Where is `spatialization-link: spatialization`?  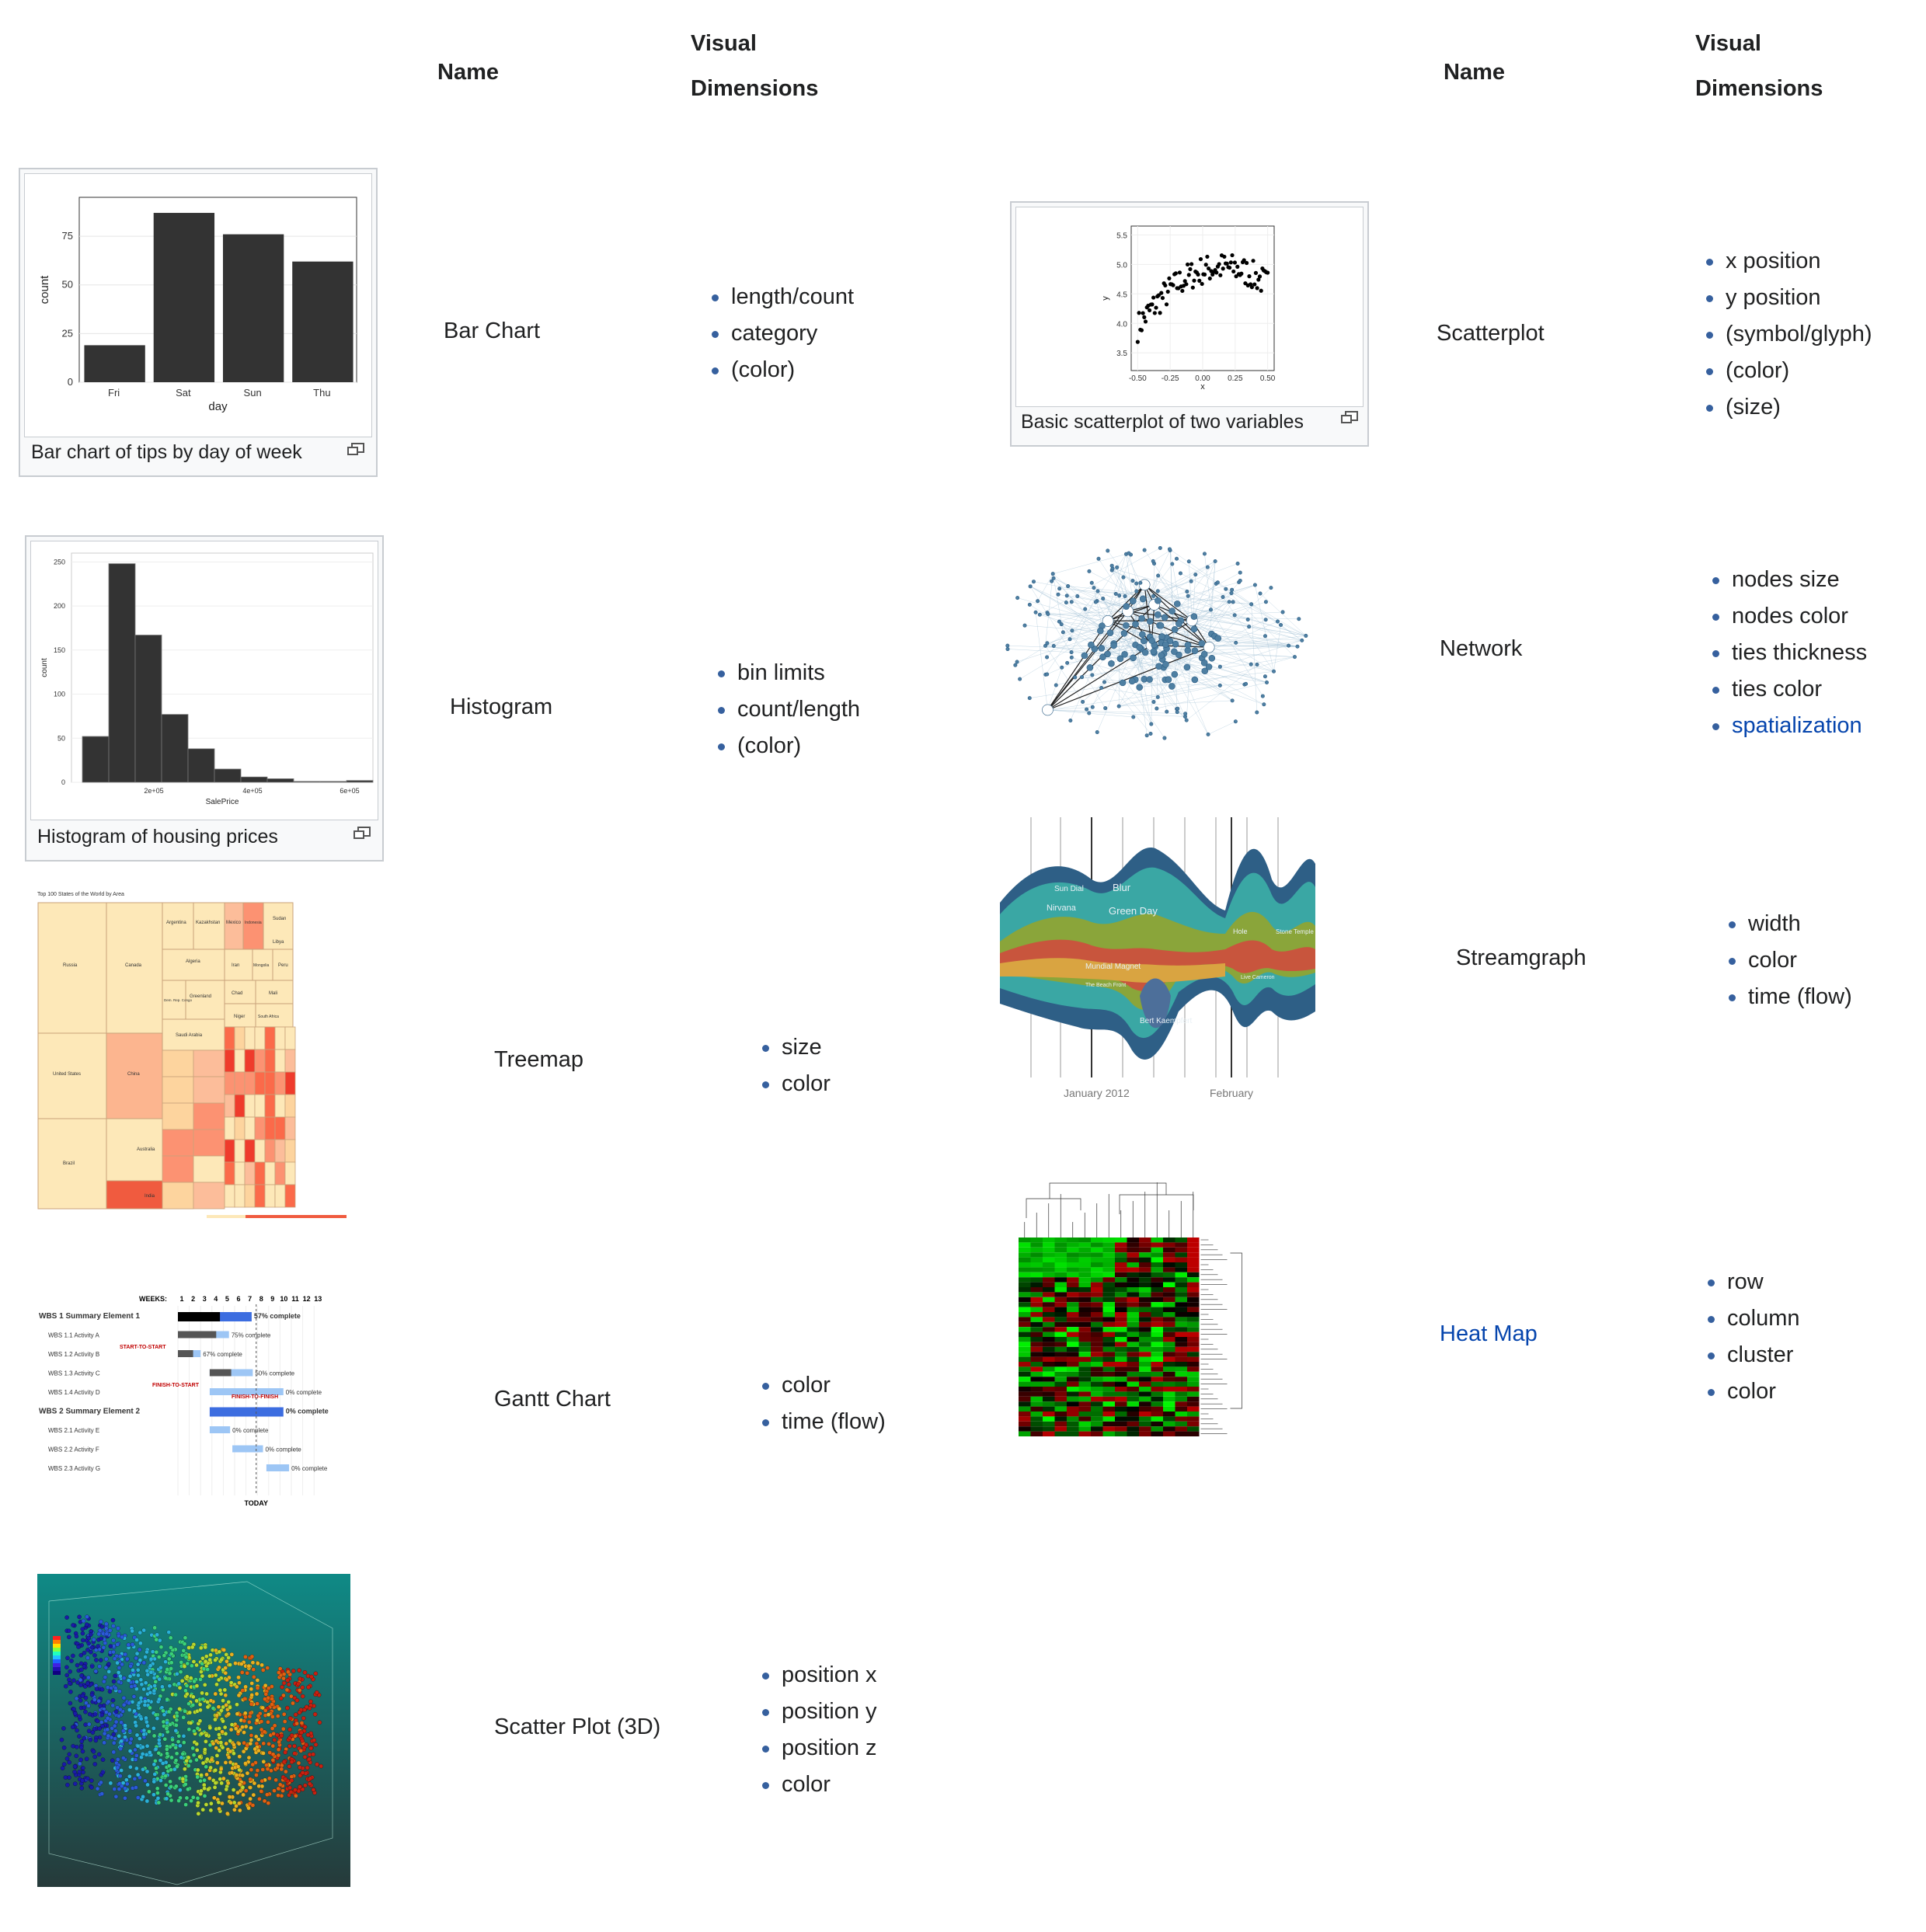
spatialization-link: spatialization is located at coordinates (1788, 726).